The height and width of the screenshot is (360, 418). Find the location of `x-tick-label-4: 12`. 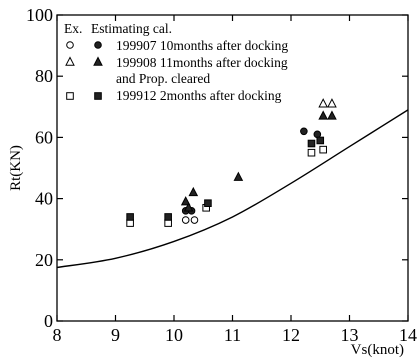

x-tick-label-4: 12 is located at coordinates (291, 335).